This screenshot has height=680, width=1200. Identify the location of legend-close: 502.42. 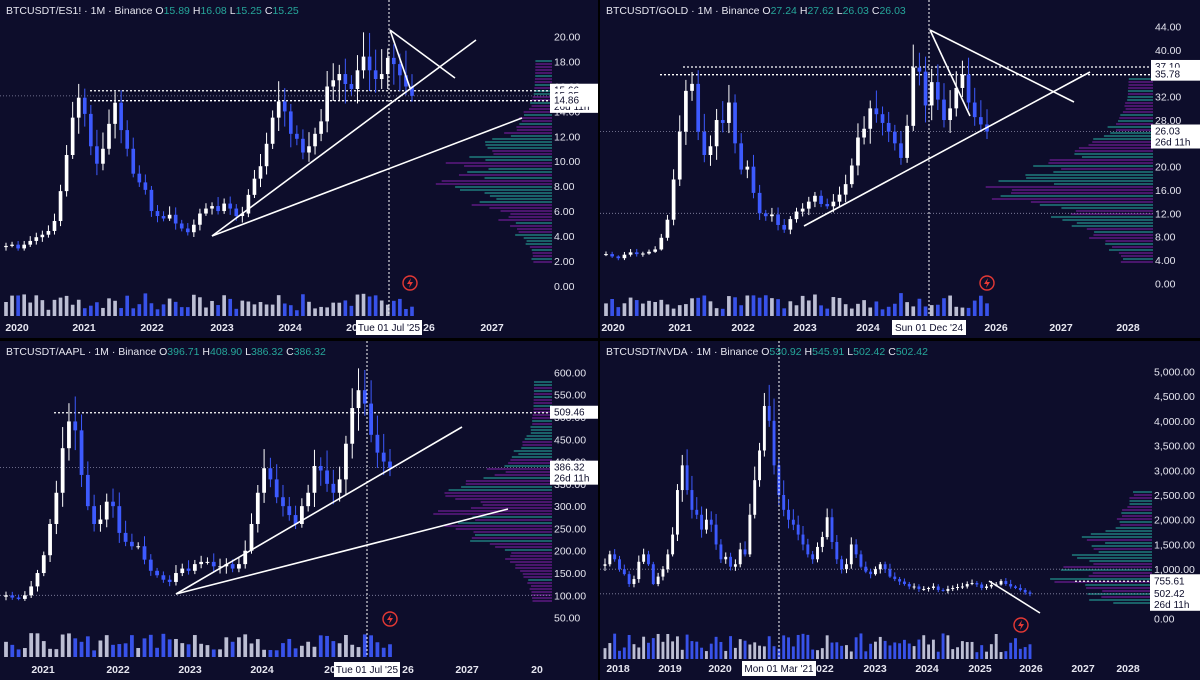
(911, 352).